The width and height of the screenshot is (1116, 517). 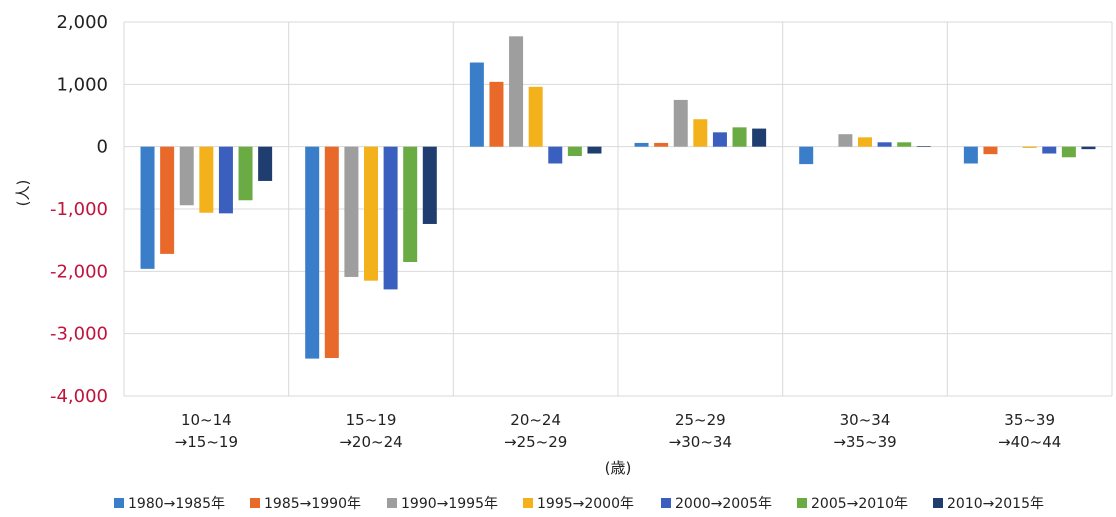 I want to click on y-axis-title: (人), so click(x=23, y=193).